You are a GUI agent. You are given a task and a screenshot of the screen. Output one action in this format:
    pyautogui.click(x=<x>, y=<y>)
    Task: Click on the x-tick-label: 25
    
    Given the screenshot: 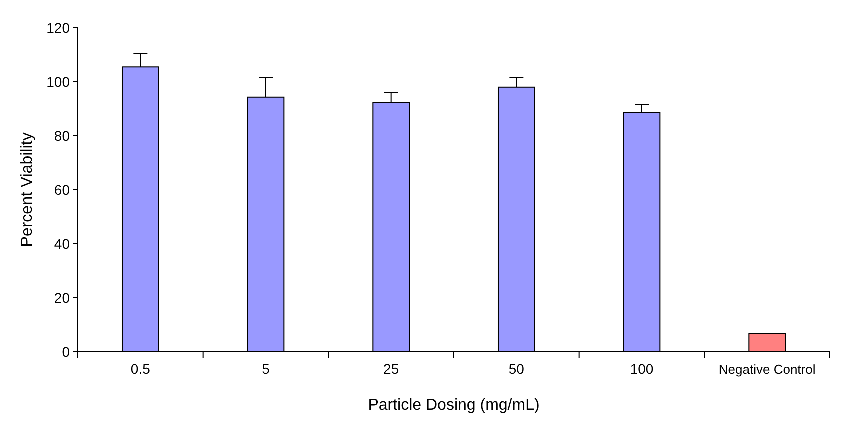 What is the action you would take?
    pyautogui.click(x=392, y=369)
    